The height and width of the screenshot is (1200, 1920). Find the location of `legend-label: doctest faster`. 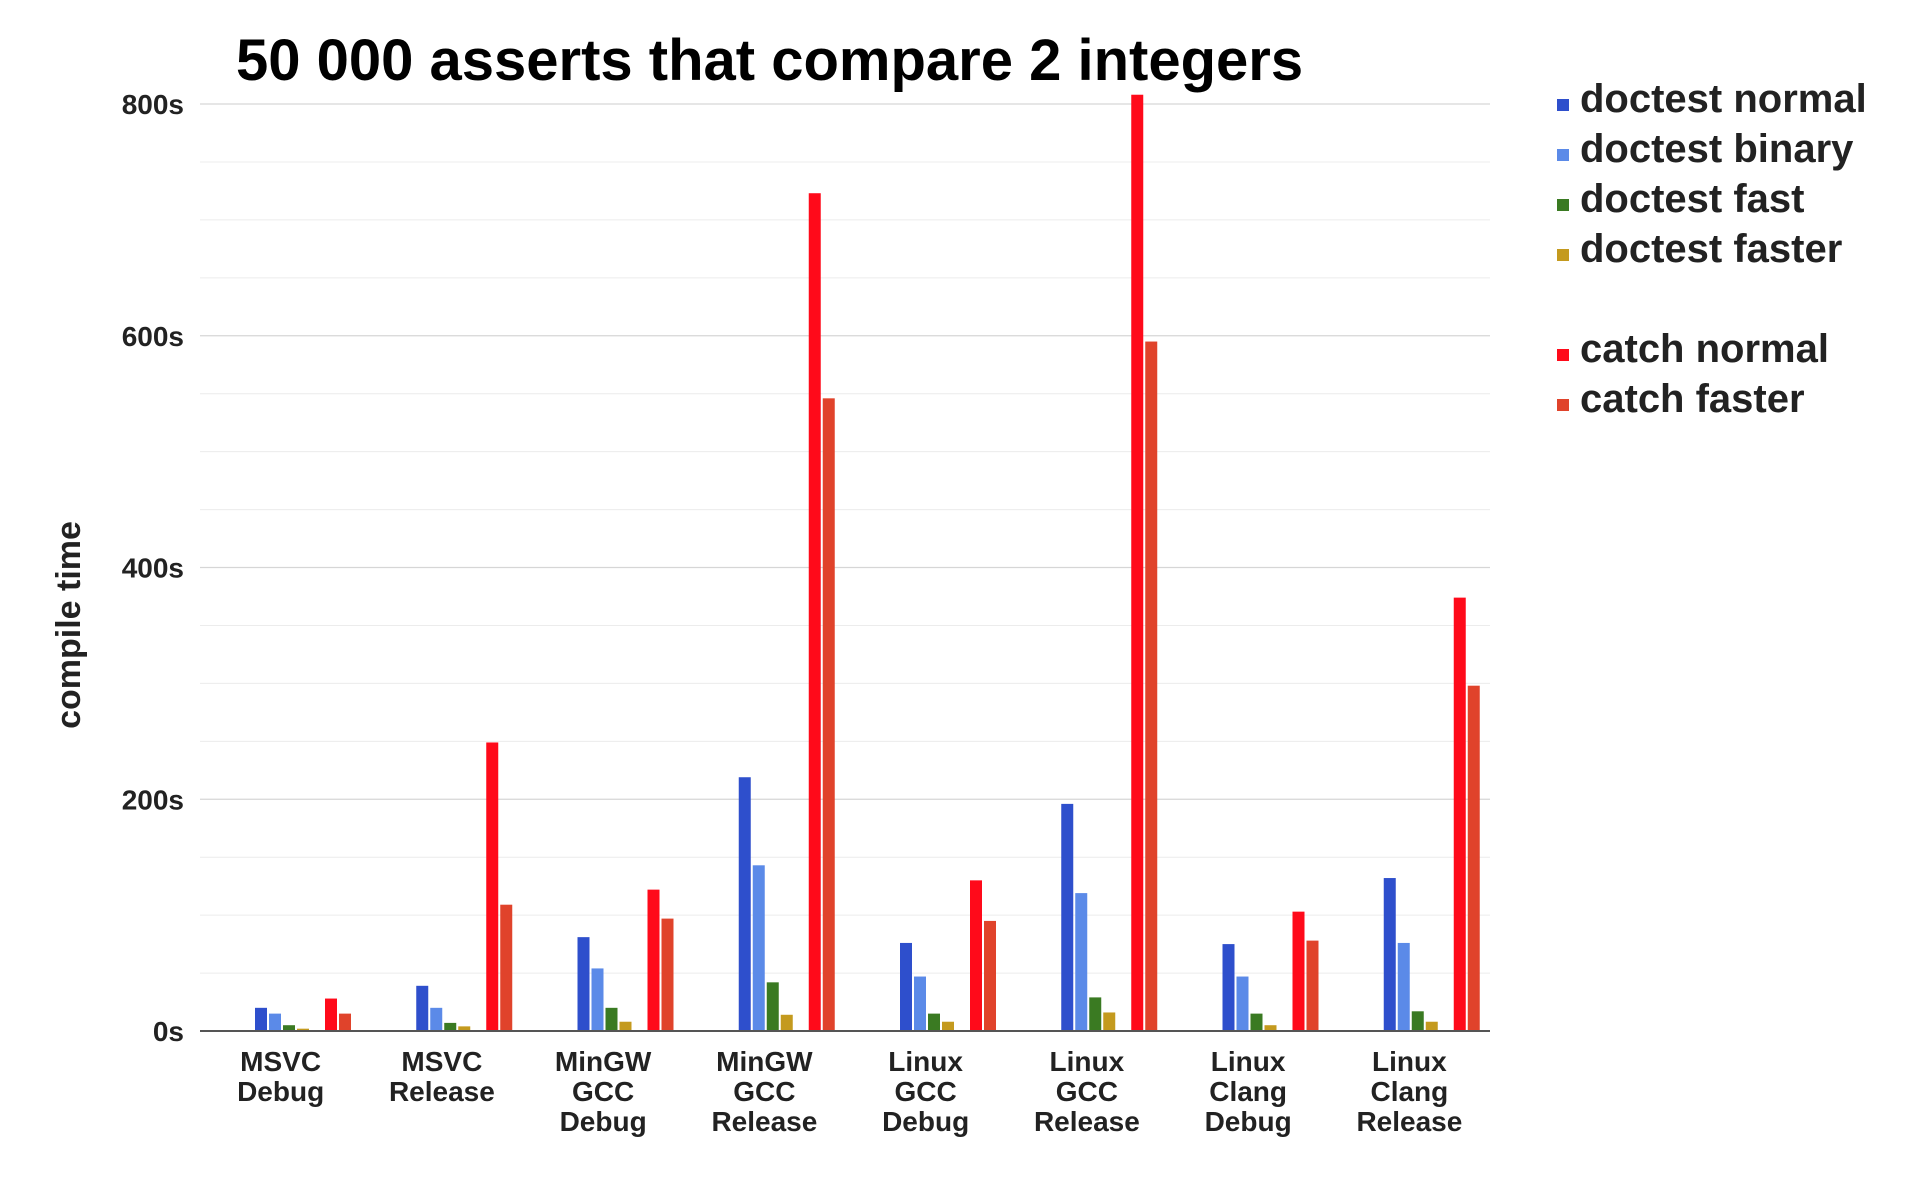

legend-label: doctest faster is located at coordinates (1711, 249).